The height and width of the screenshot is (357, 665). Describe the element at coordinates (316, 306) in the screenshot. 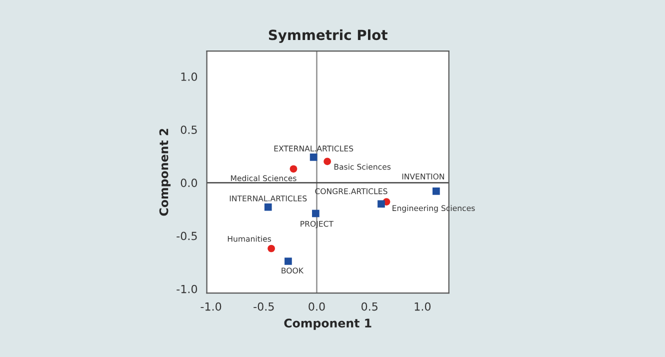

I see `x-tick-label: 0.0` at that location.